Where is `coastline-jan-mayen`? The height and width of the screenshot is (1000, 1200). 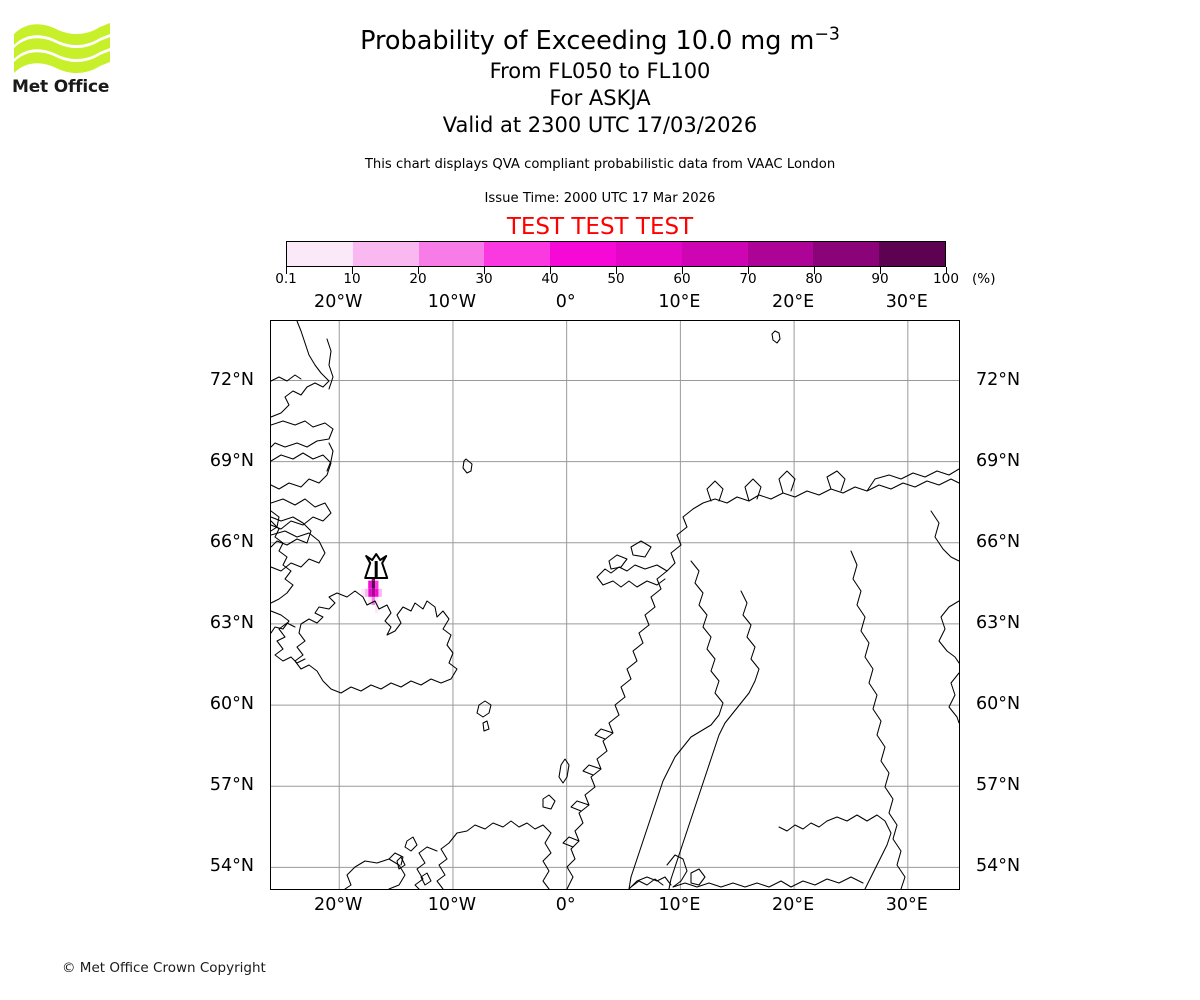
coastline-jan-mayen is located at coordinates (467, 466).